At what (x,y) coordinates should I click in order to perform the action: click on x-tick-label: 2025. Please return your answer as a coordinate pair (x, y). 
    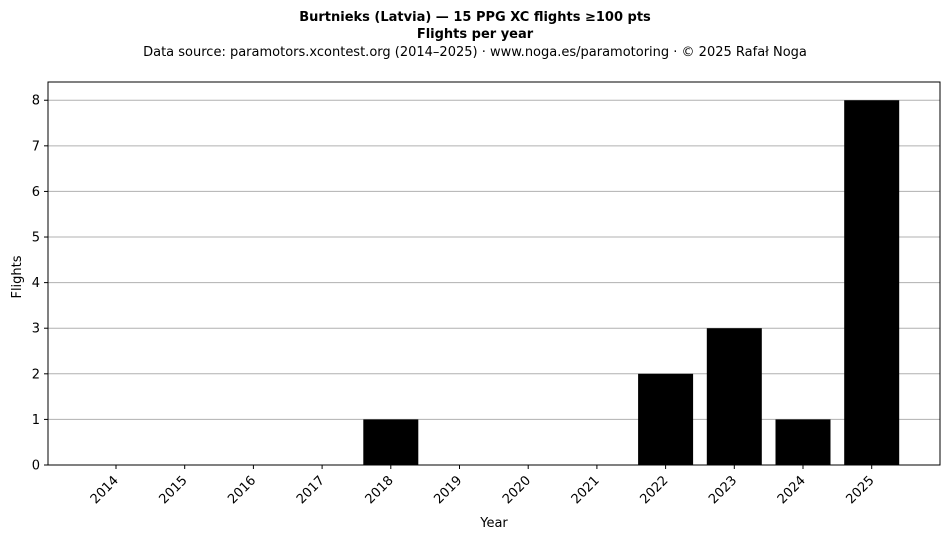
    Looking at the image, I should click on (861, 490).